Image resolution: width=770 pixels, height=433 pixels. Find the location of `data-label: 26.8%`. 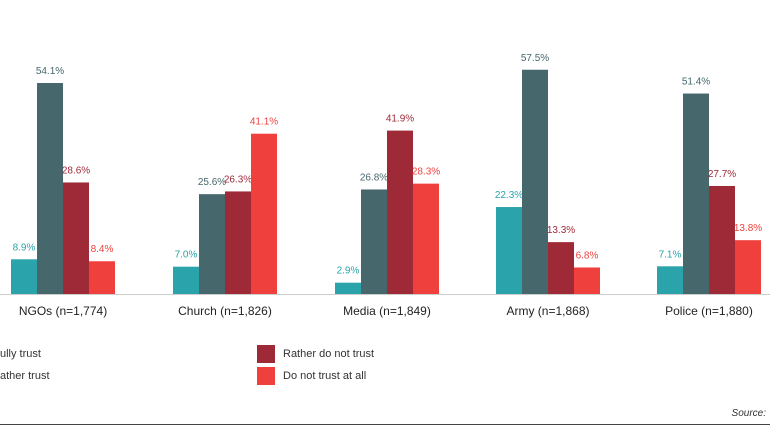

data-label: 26.8% is located at coordinates (374, 177).